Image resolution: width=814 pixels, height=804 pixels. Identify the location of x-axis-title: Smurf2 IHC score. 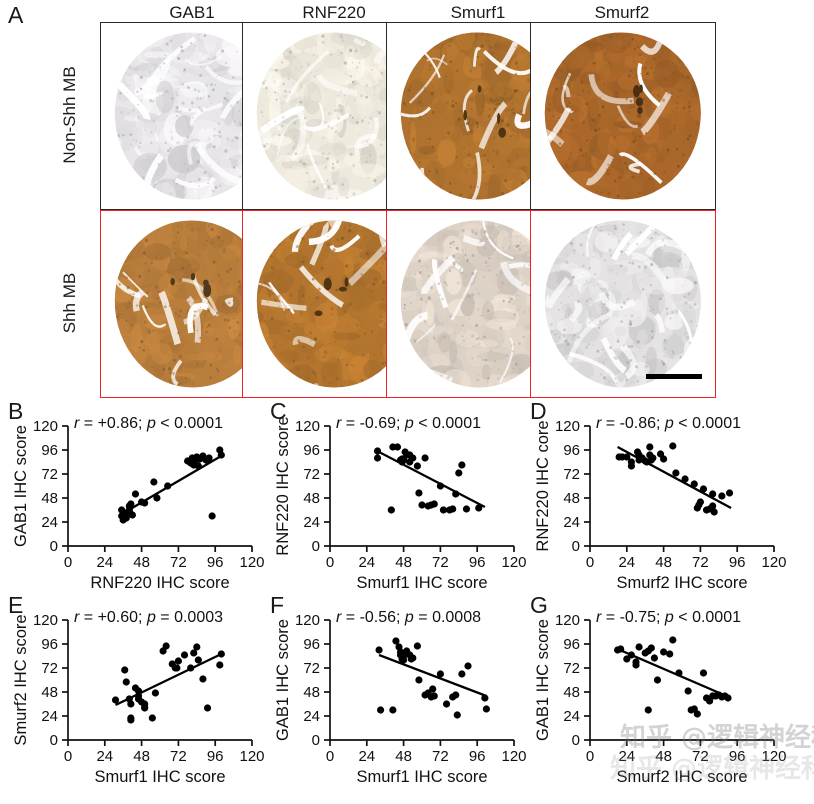
(681, 777).